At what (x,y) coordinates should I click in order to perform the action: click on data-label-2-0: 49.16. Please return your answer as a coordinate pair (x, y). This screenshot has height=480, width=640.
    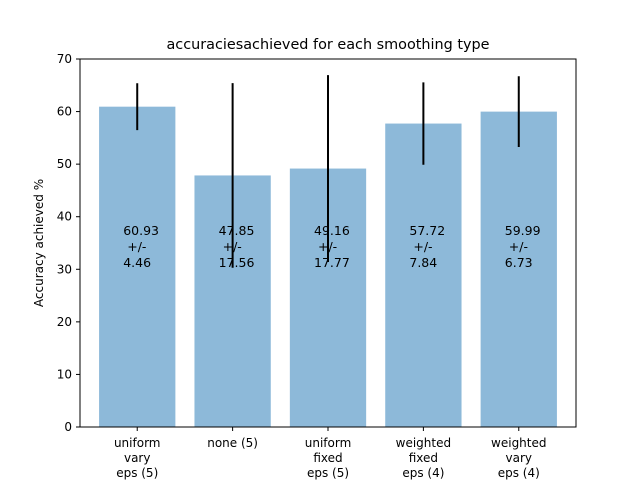
    Looking at the image, I should click on (332, 230).